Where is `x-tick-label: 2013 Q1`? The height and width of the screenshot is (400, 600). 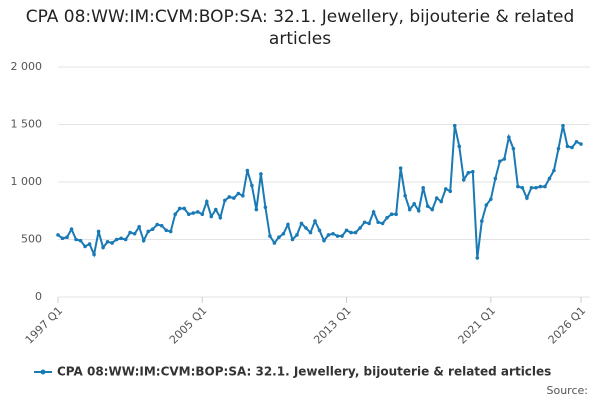 x-tick-label: 2013 Q1 is located at coordinates (332, 325).